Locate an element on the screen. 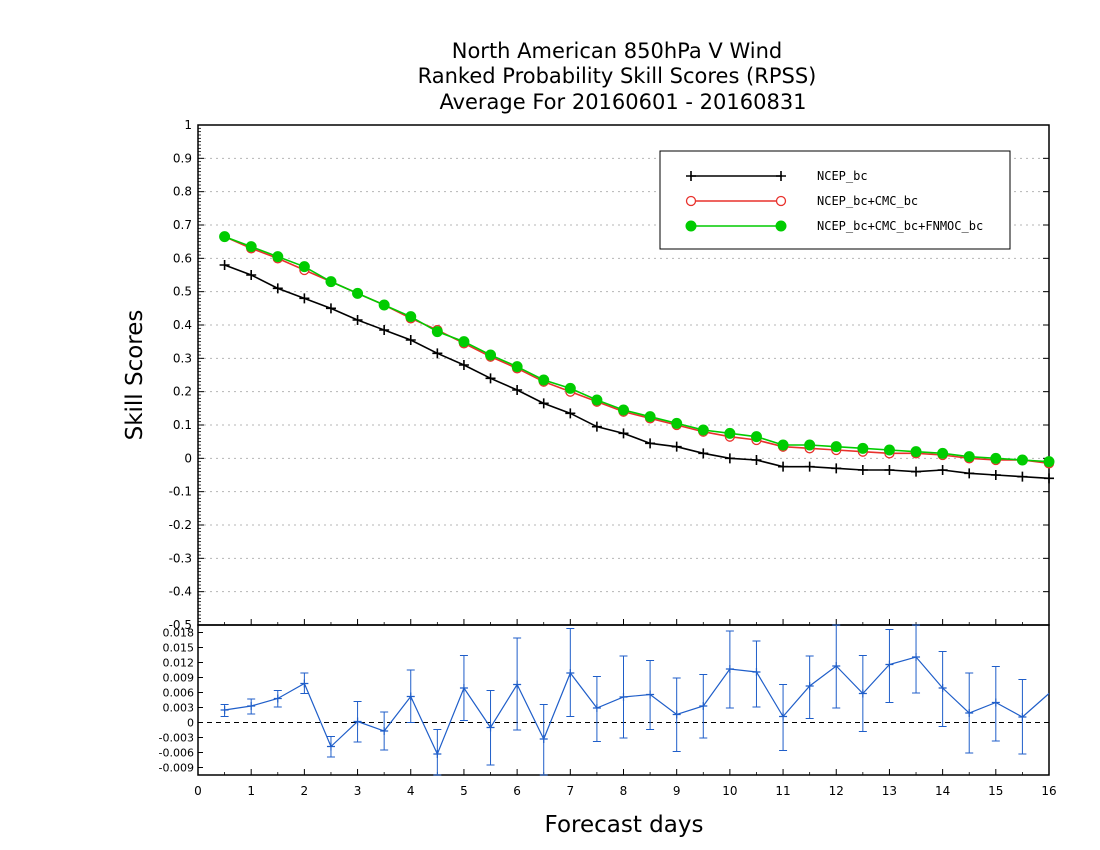 The height and width of the screenshot is (850, 1100). x-tick-label: 9 is located at coordinates (677, 791).